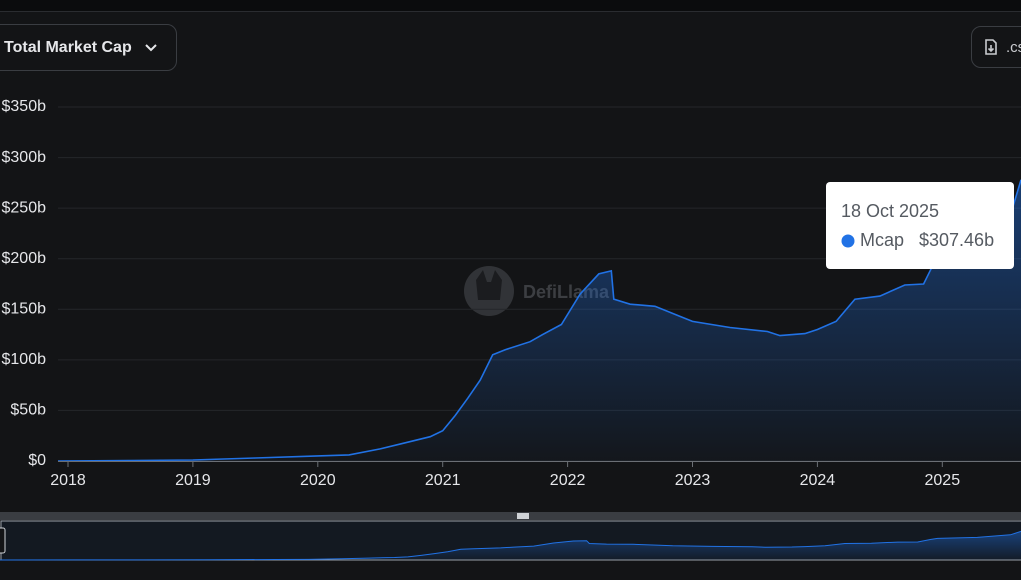  Describe the element at coordinates (37, 460) in the screenshot. I see `y-tick-label: $0` at that location.